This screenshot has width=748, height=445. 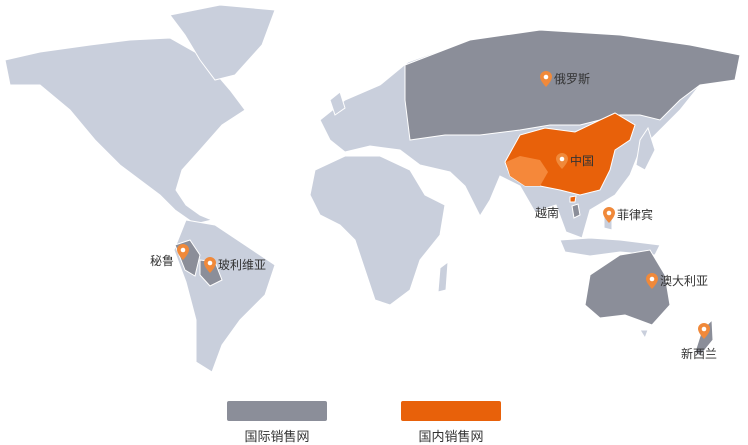 I want to click on hainan, so click(x=573, y=199).